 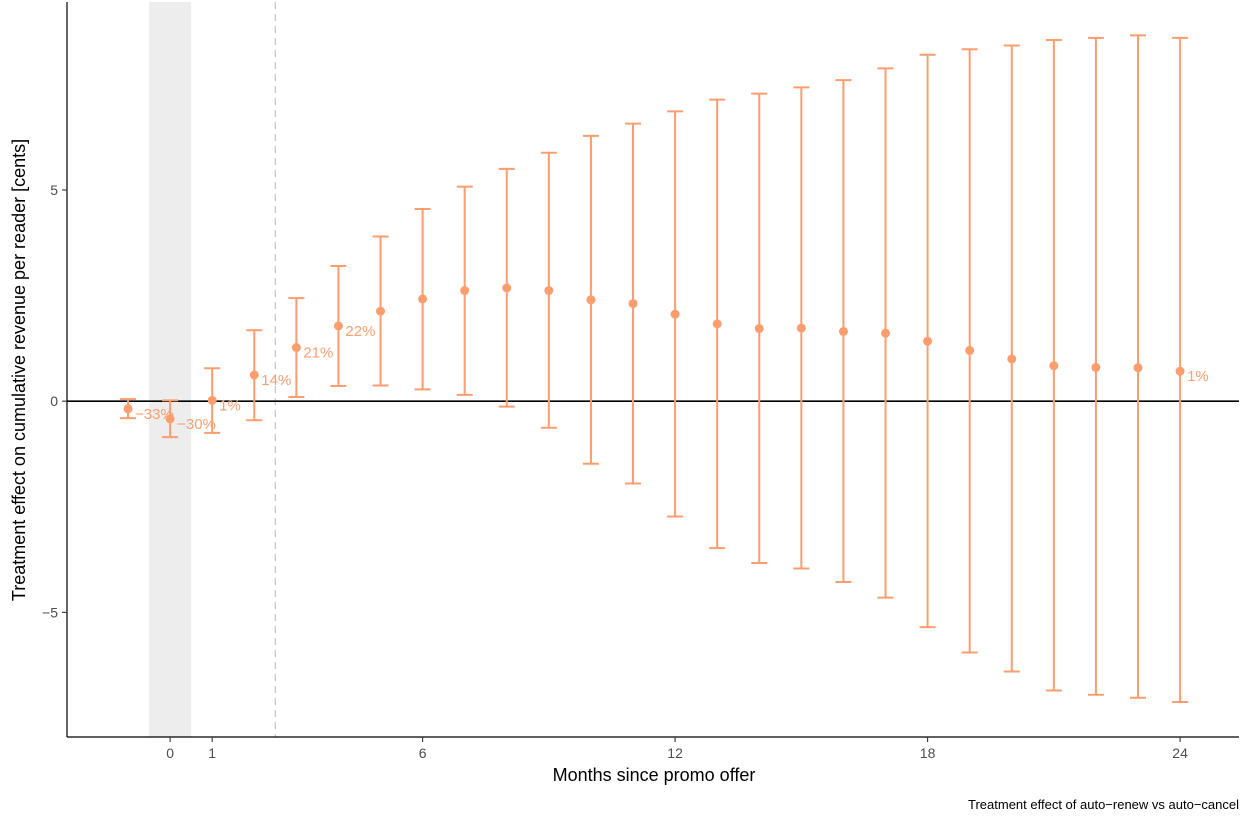 I want to click on percent-label: −30%, so click(x=196, y=424).